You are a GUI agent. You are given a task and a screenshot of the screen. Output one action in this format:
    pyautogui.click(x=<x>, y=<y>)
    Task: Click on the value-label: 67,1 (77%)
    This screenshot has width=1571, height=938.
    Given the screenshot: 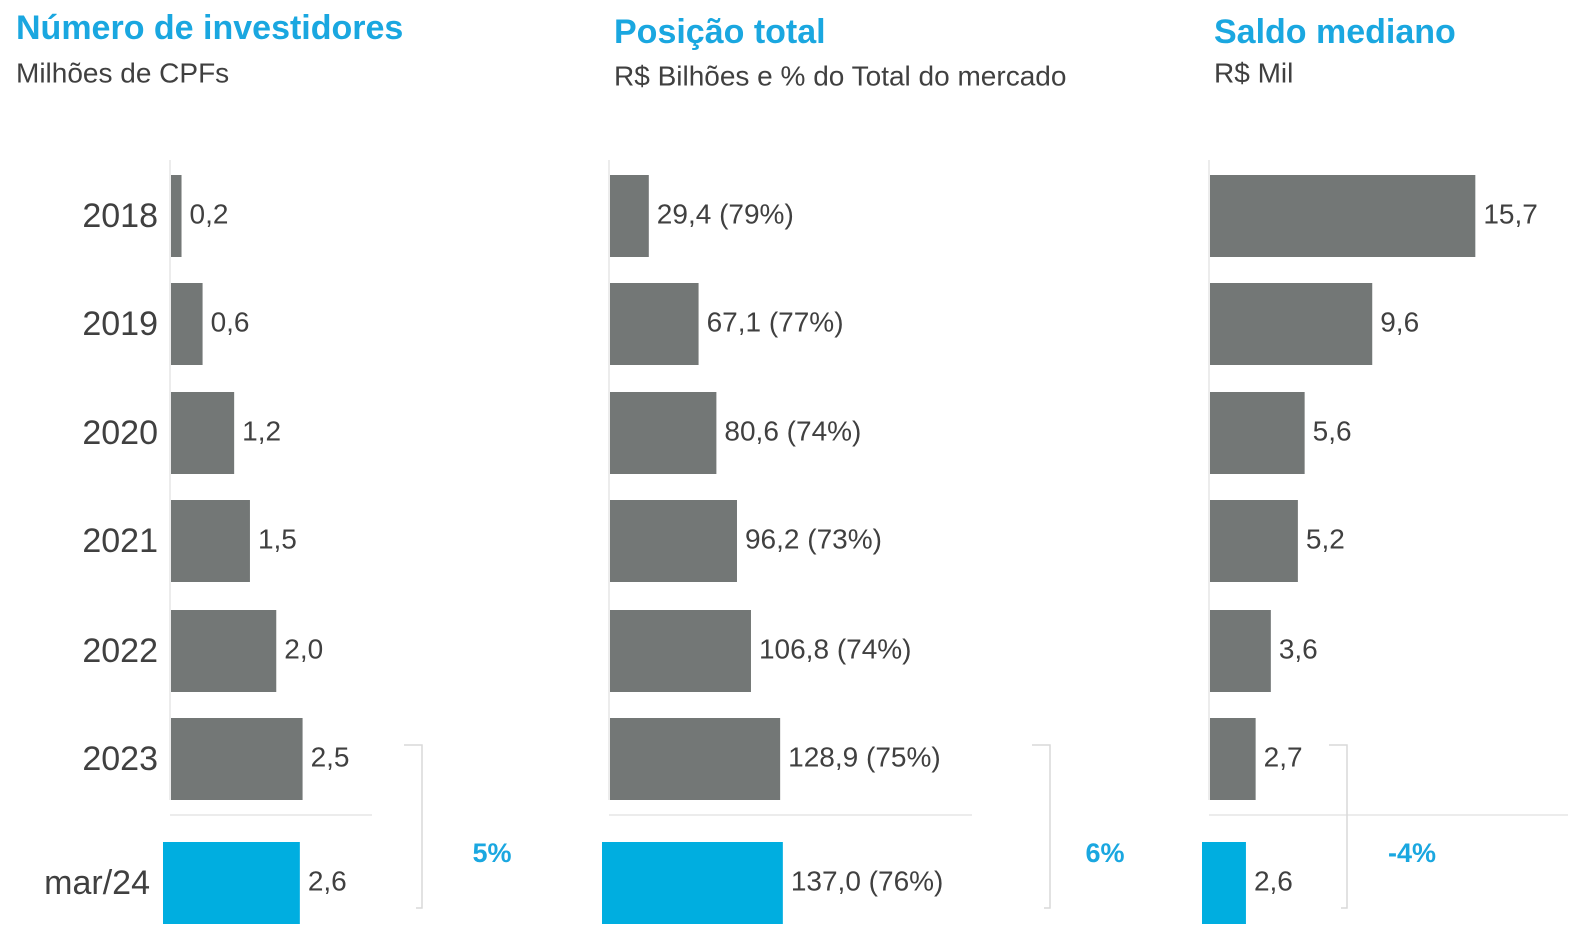 What is the action you would take?
    pyautogui.click(x=775, y=321)
    